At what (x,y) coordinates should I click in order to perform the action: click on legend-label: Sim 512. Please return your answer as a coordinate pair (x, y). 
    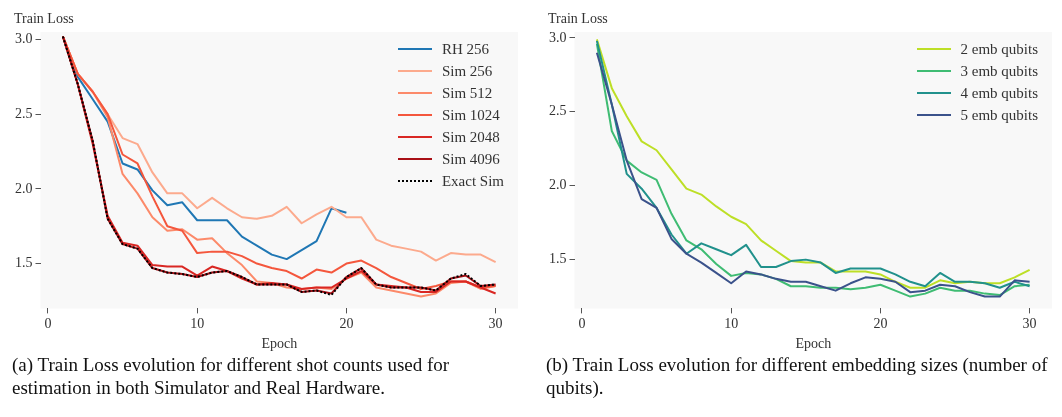
    Looking at the image, I should click on (467, 93).